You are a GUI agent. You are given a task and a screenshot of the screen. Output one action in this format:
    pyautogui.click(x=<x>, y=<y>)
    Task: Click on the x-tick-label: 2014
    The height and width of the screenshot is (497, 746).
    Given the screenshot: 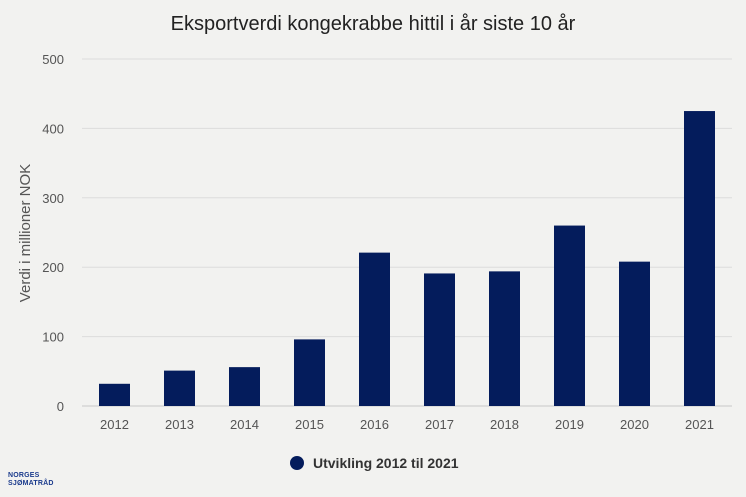 What is the action you would take?
    pyautogui.click(x=244, y=424)
    